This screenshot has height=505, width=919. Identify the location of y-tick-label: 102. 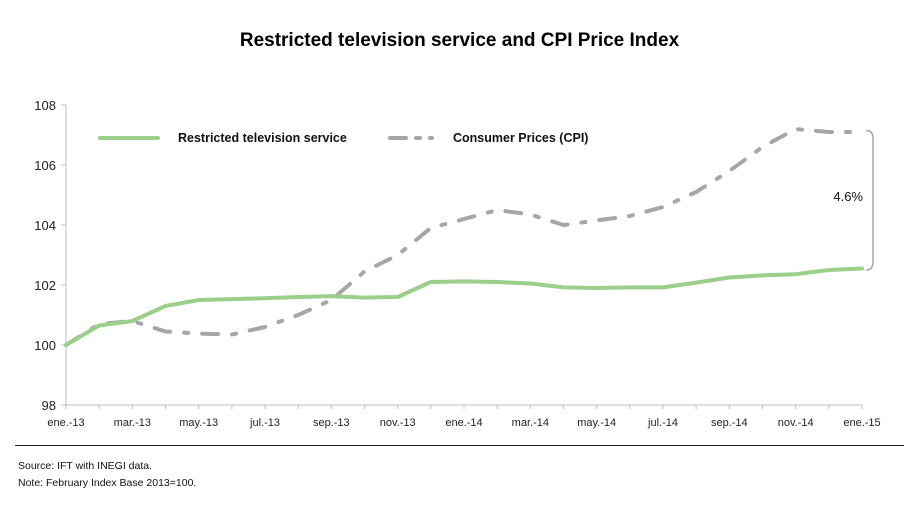
(45, 285).